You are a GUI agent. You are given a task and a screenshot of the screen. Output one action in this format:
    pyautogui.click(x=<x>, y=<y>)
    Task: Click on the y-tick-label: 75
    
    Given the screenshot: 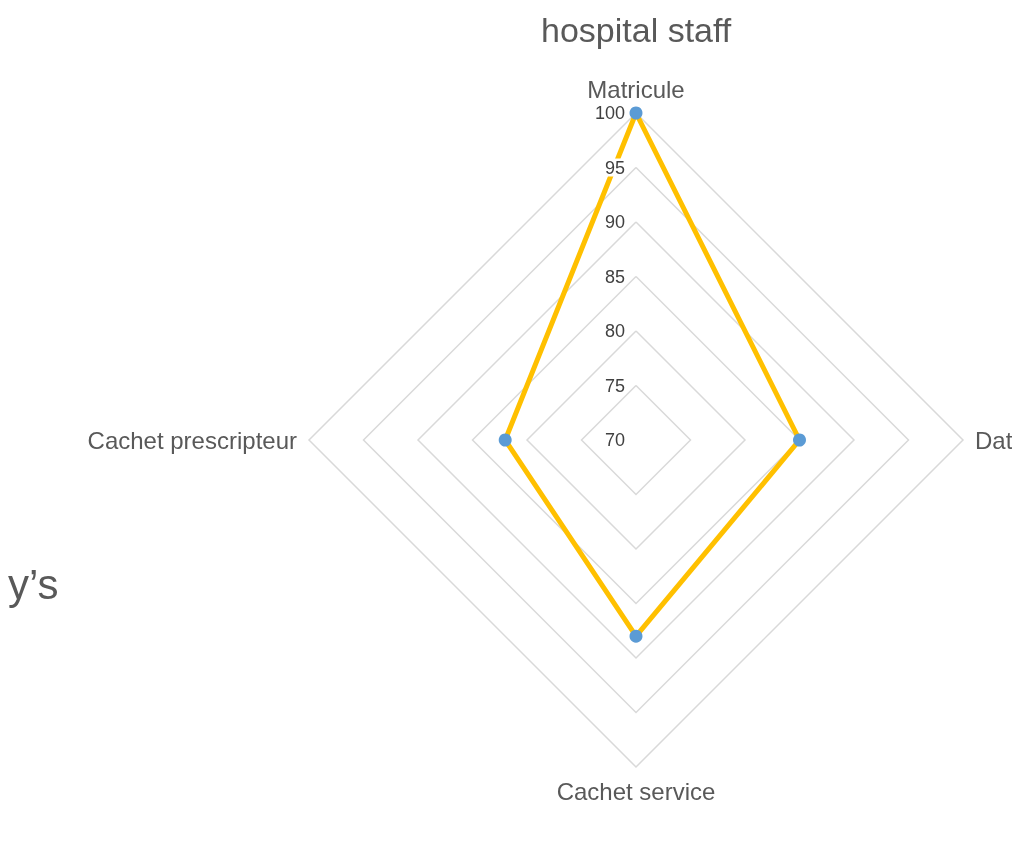 What is the action you would take?
    pyautogui.click(x=614, y=385)
    